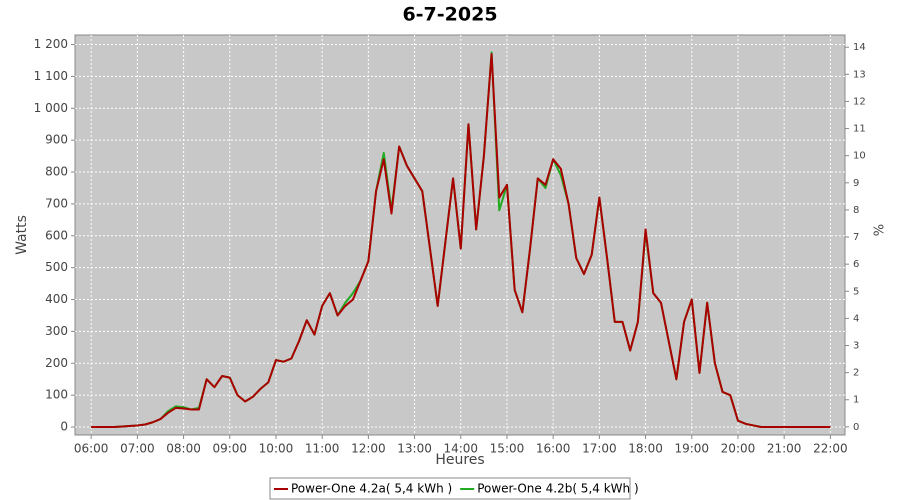 Image resolution: width=900 pixels, height=500 pixels. Describe the element at coordinates (56, 267) in the screenshot. I see `y-tick-label: 500` at that location.